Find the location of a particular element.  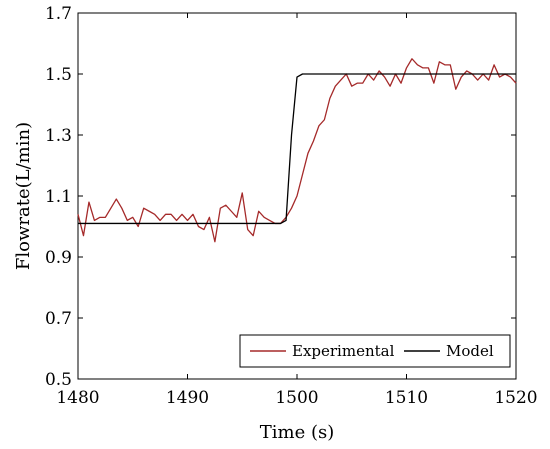

x-axis-label: Time (s) is located at coordinates (297, 432).